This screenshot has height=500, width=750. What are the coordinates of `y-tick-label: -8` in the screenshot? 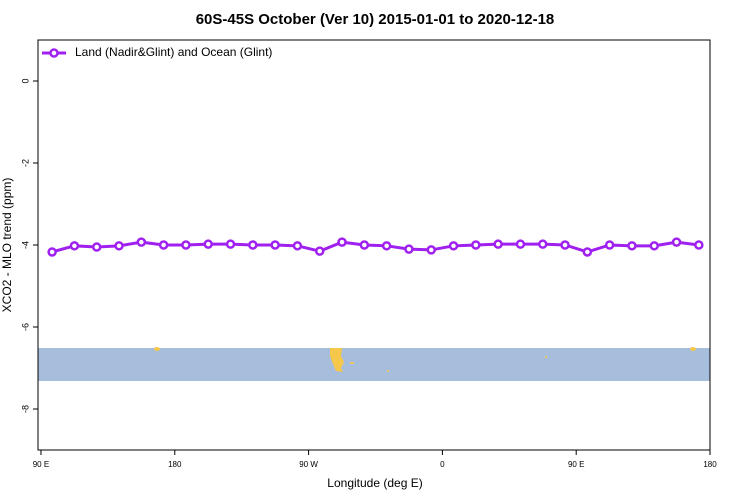 It's located at (25, 409).